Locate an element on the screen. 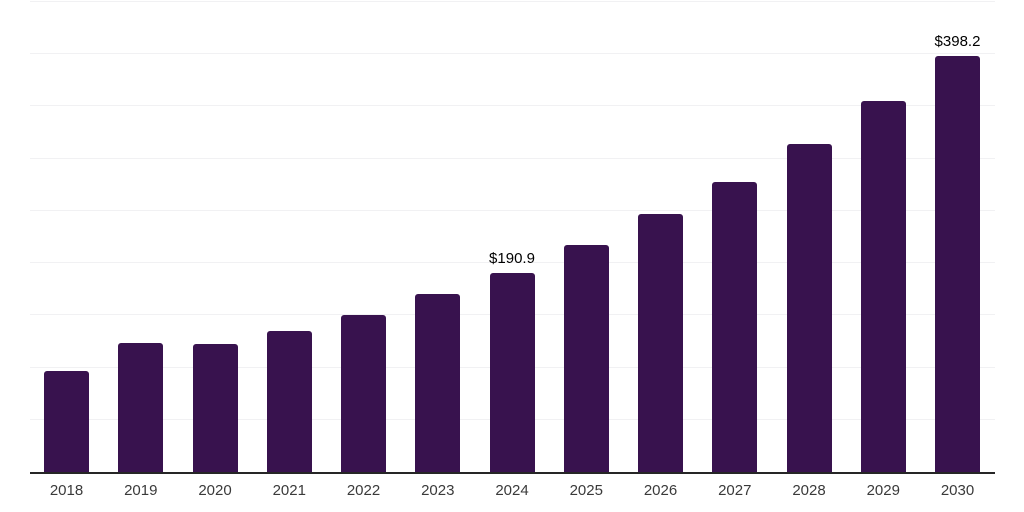 This screenshot has width=1024, height=512. data-label-2030: $398.2 is located at coordinates (957, 42).